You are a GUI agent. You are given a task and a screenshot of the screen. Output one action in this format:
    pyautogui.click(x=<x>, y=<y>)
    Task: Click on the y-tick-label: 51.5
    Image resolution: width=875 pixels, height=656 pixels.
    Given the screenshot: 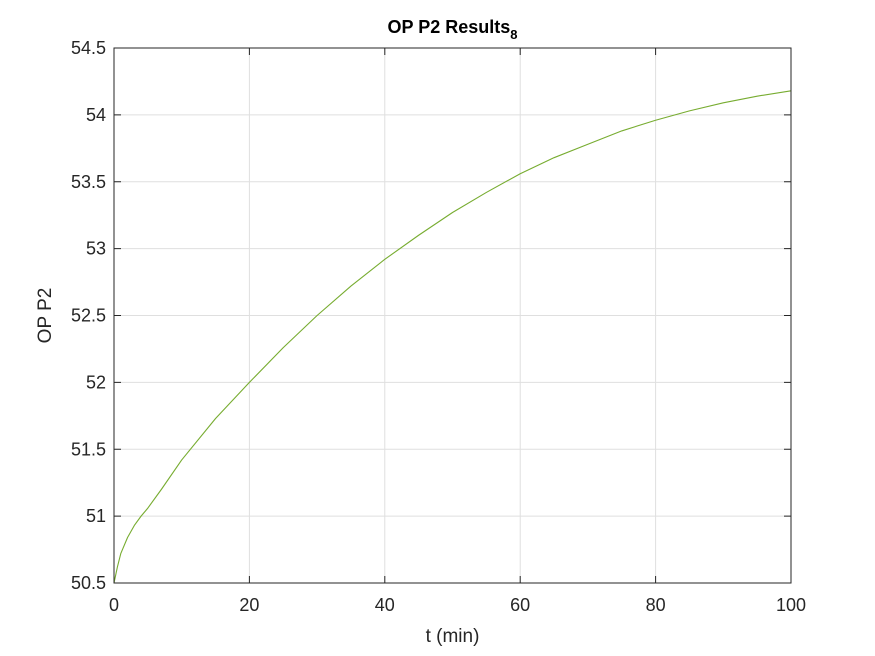 What is the action you would take?
    pyautogui.click(x=88, y=449)
    